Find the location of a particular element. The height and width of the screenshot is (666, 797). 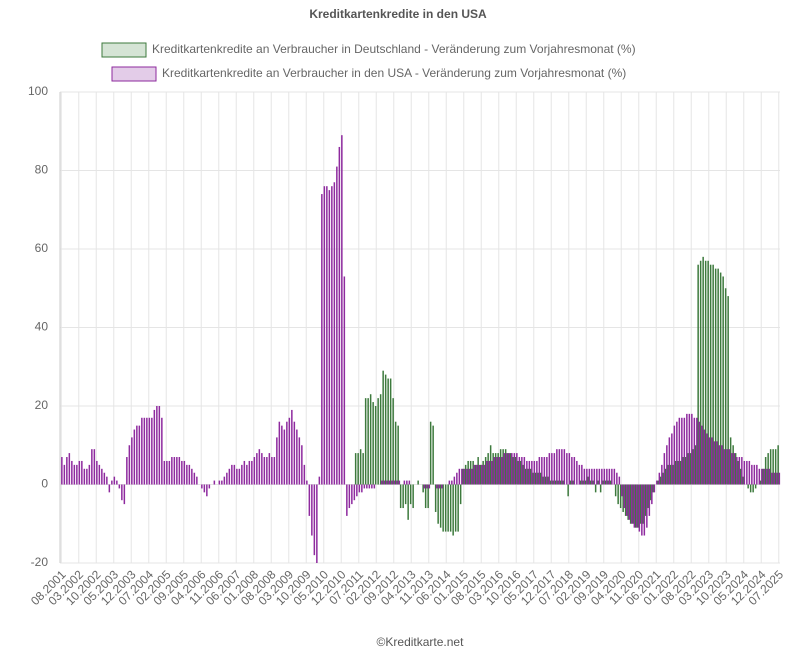

legend-swatch is located at coordinates (134, 74).